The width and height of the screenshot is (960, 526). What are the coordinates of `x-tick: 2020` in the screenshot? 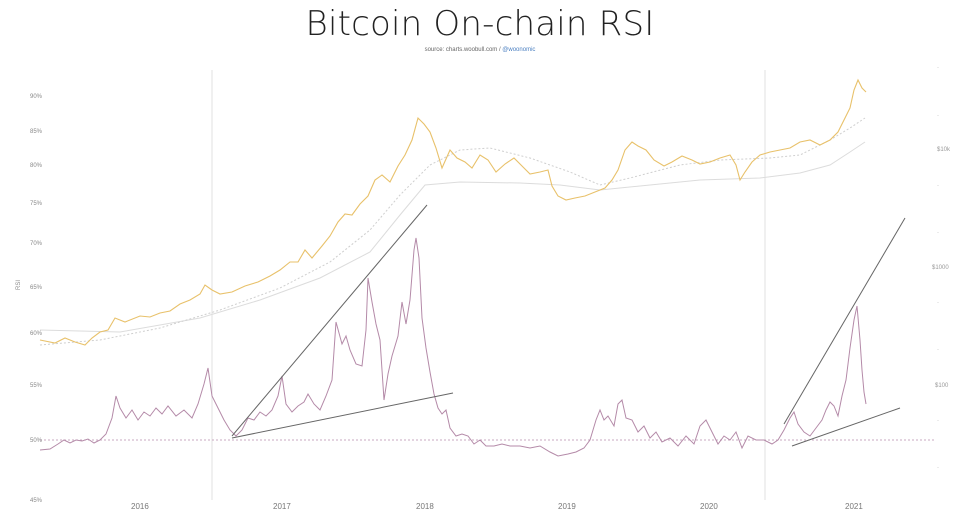 It's located at (709, 506).